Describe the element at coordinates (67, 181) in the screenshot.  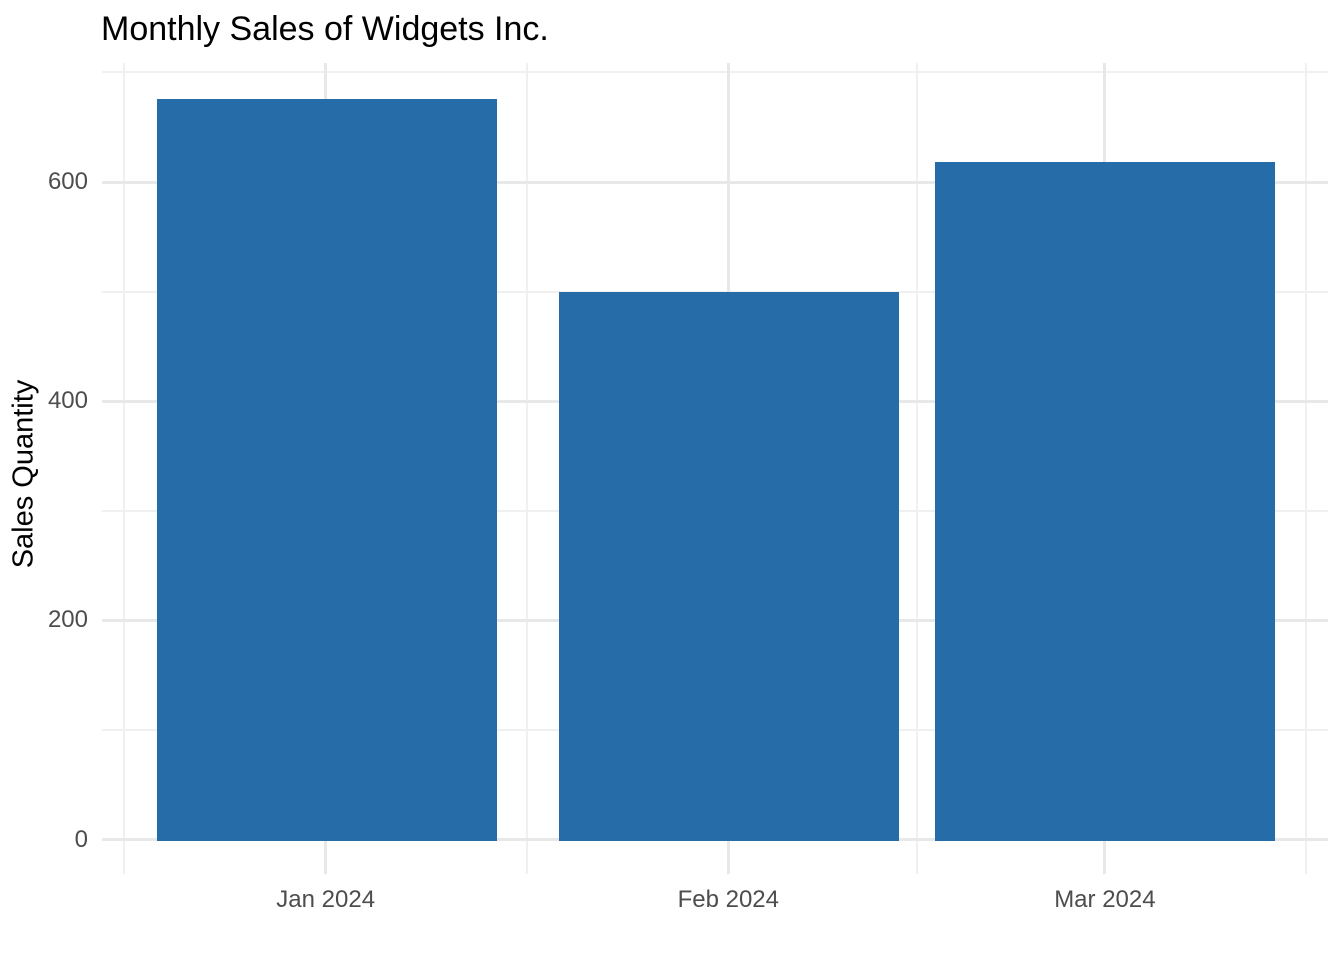
I see `y-tick-label-600: 600` at that location.